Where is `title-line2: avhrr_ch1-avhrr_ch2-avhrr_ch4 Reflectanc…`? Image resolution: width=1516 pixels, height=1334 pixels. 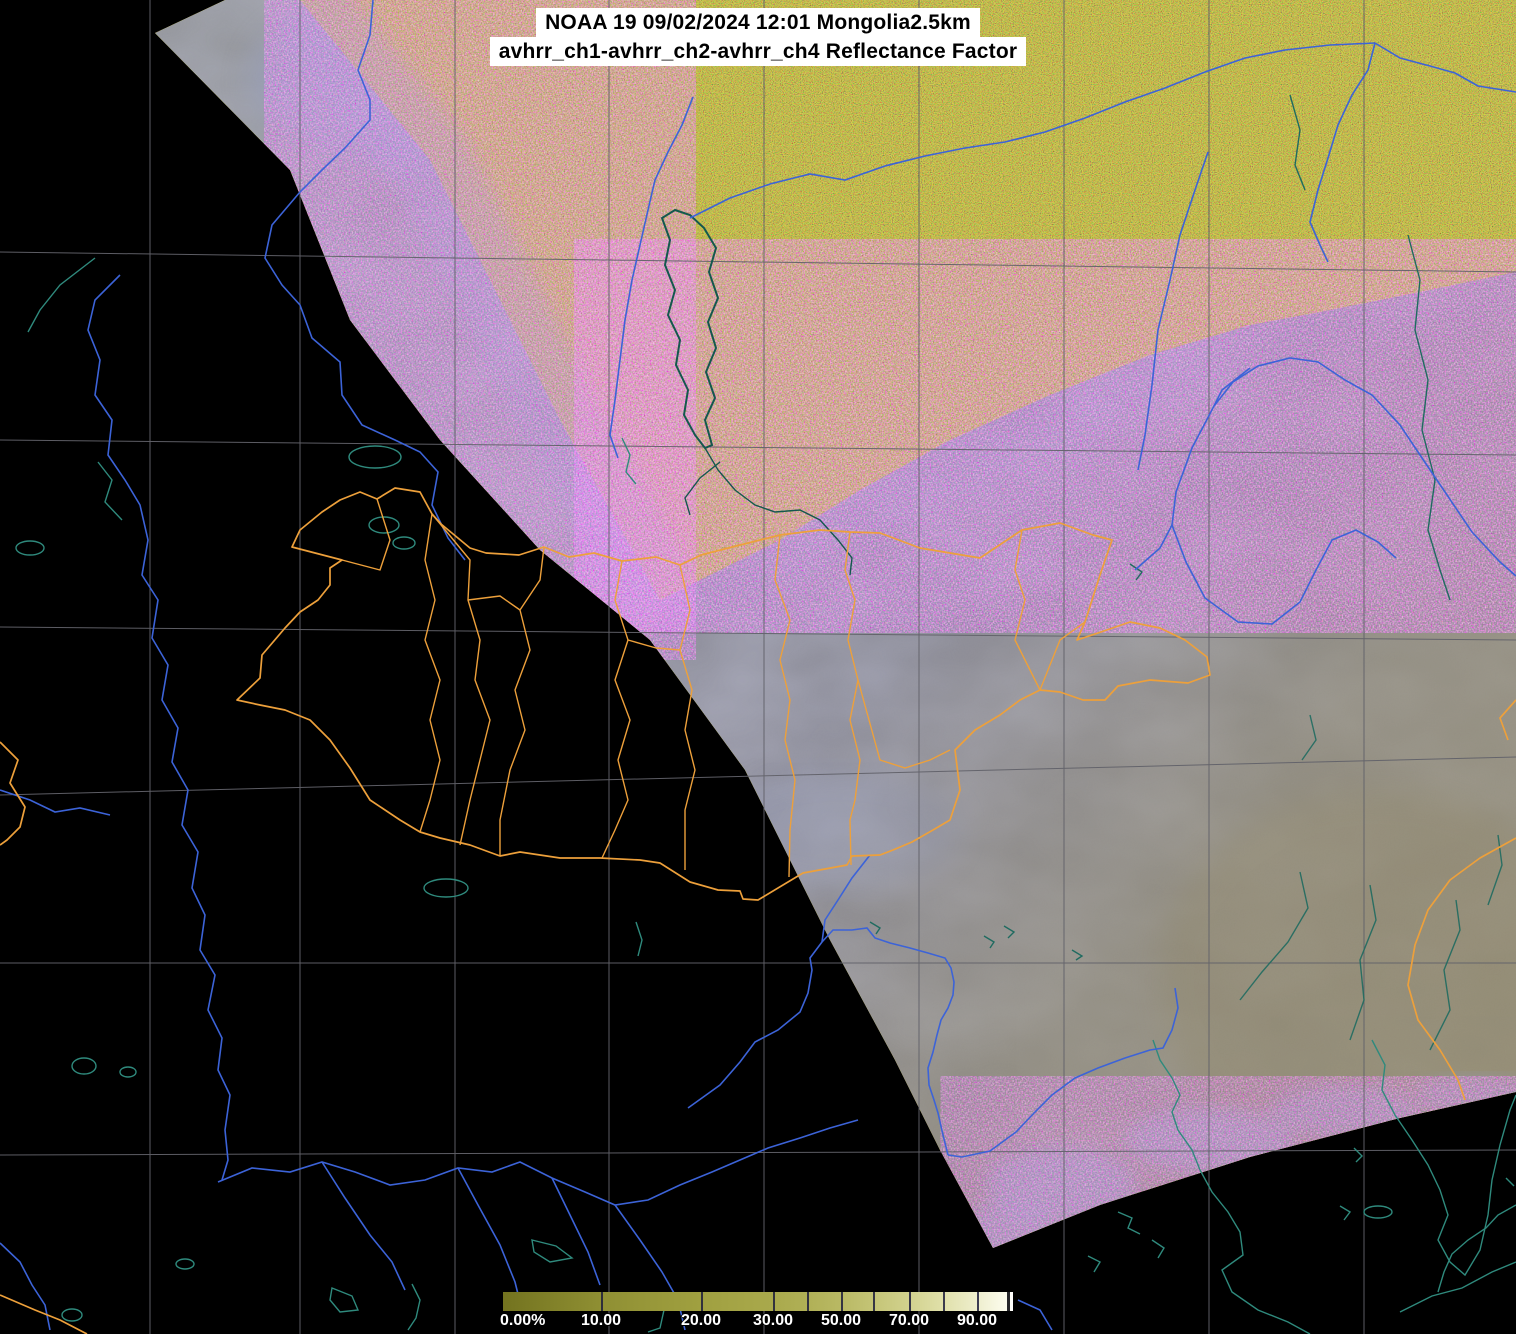 title-line2: avhrr_ch1-avhrr_ch2-avhrr_ch4 Reflectanc… is located at coordinates (758, 51).